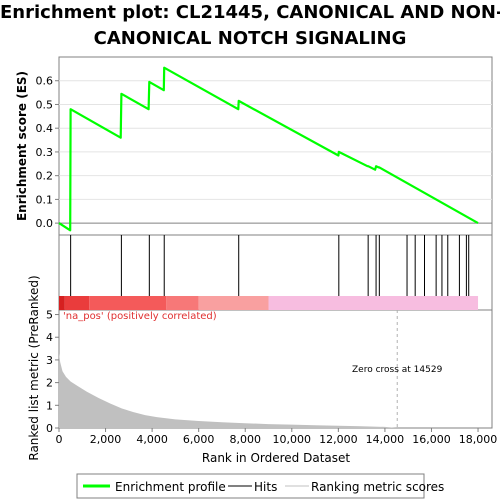 The width and height of the screenshot is (500, 500). Describe the element at coordinates (276, 458) in the screenshot. I see `metric-xlabel: Rank in Ordered Dataset` at that location.